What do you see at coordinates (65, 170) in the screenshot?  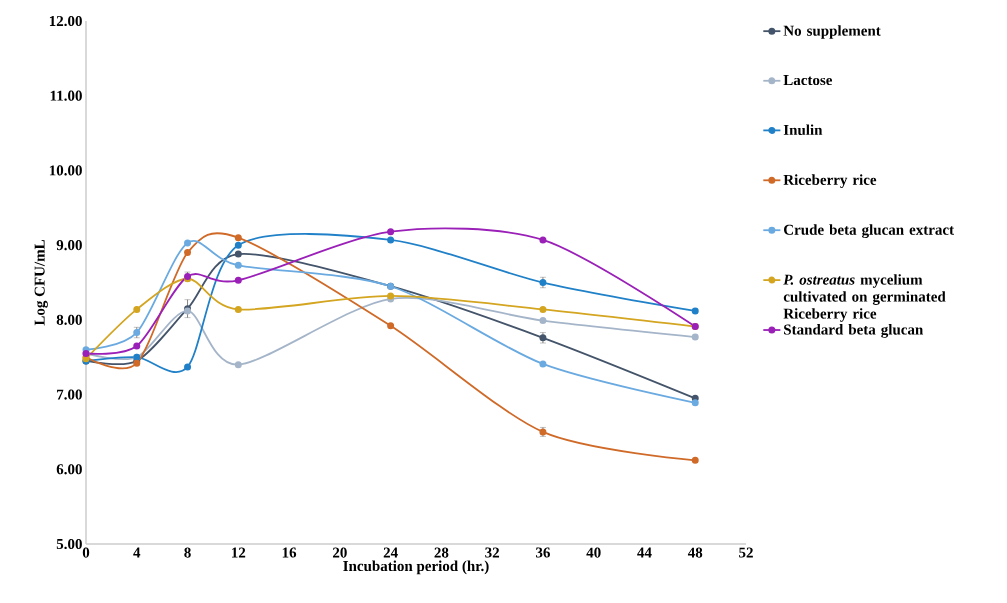 I see `y-tick-label: 10.00` at bounding box center [65, 170].